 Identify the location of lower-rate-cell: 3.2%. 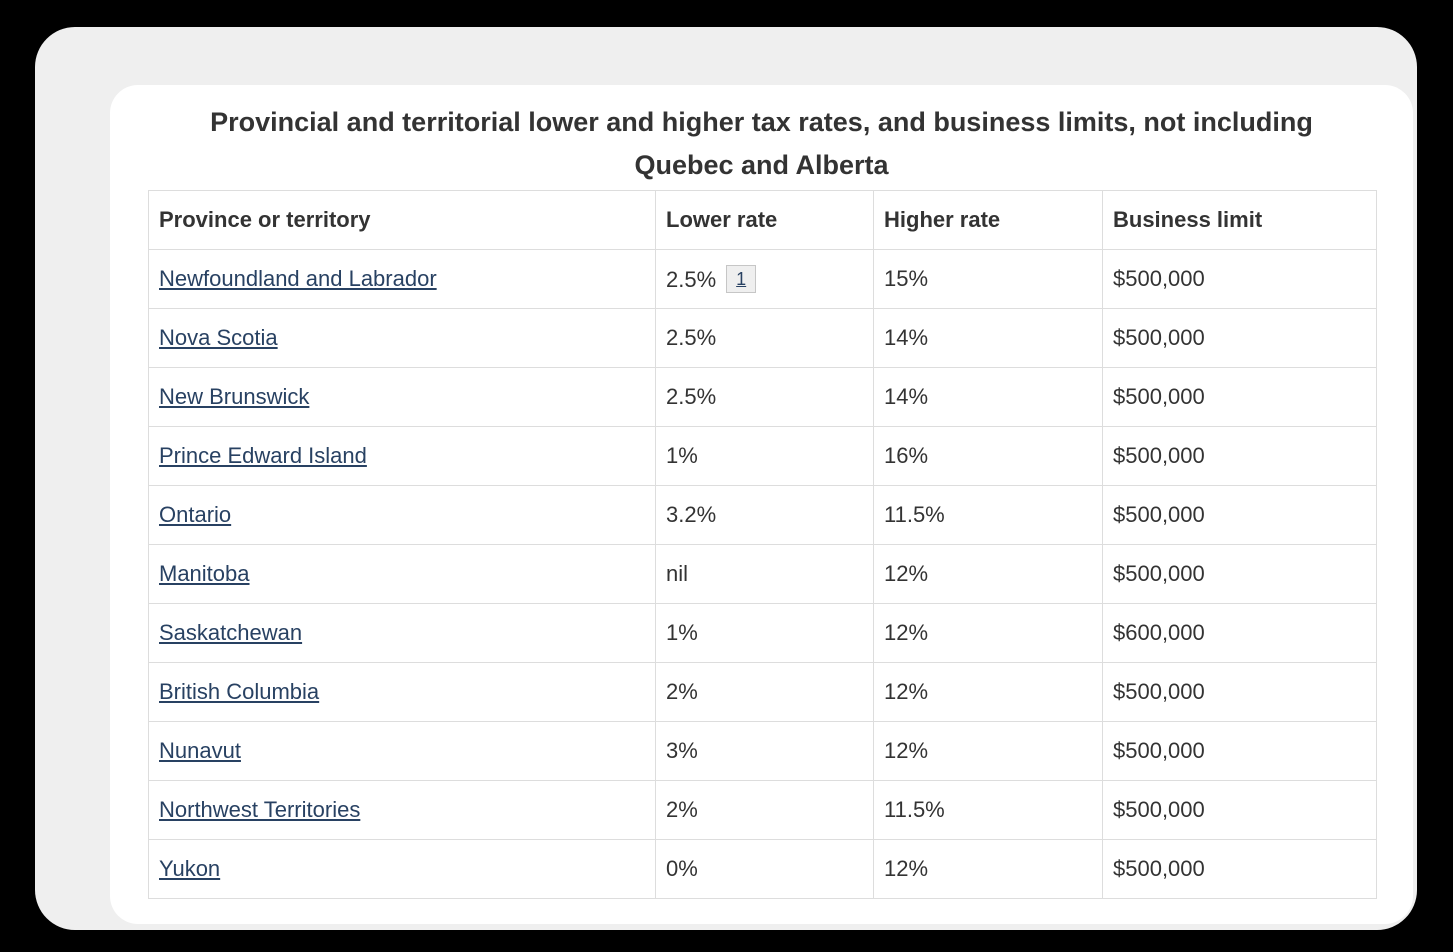
(764, 515).